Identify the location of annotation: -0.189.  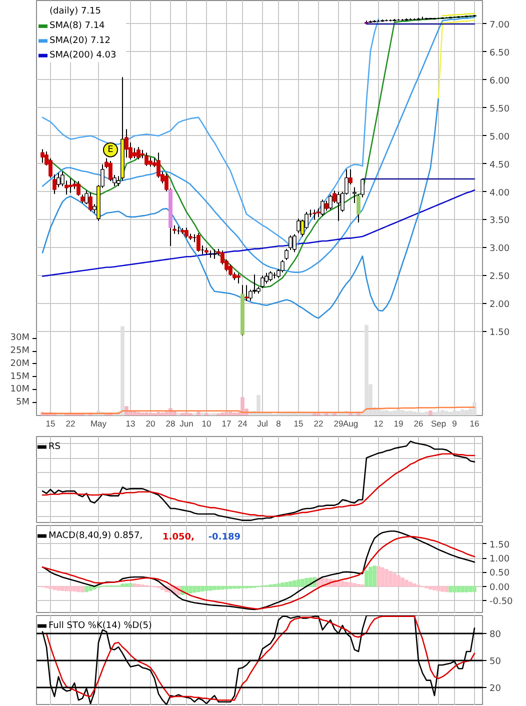
(224, 537).